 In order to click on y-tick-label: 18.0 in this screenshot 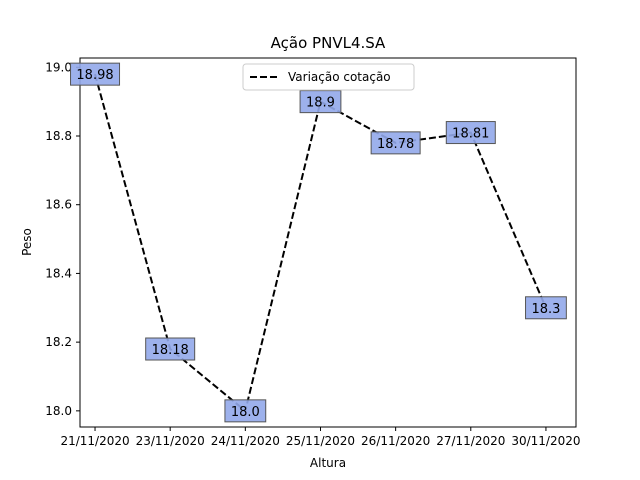, I will do `click(58, 411)`.